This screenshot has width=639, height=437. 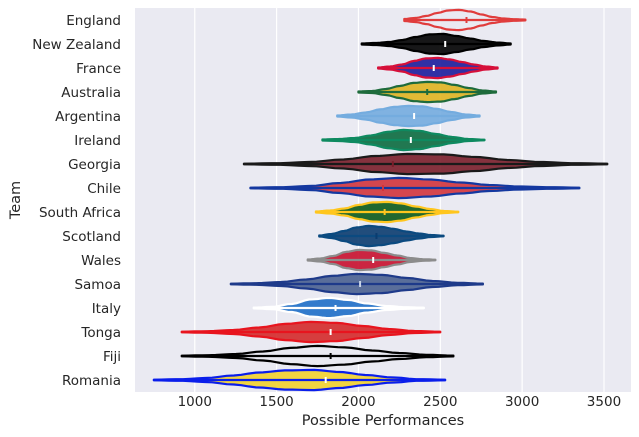 What do you see at coordinates (98, 69) in the screenshot?
I see `y-tick-label: France` at bounding box center [98, 69].